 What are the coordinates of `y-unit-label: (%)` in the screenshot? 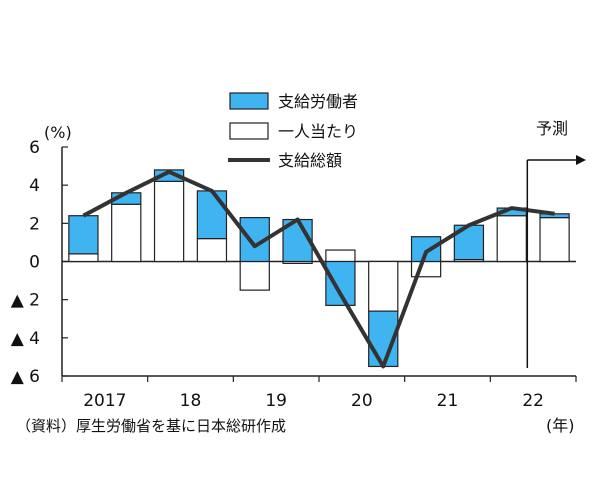 It's located at (58, 132).